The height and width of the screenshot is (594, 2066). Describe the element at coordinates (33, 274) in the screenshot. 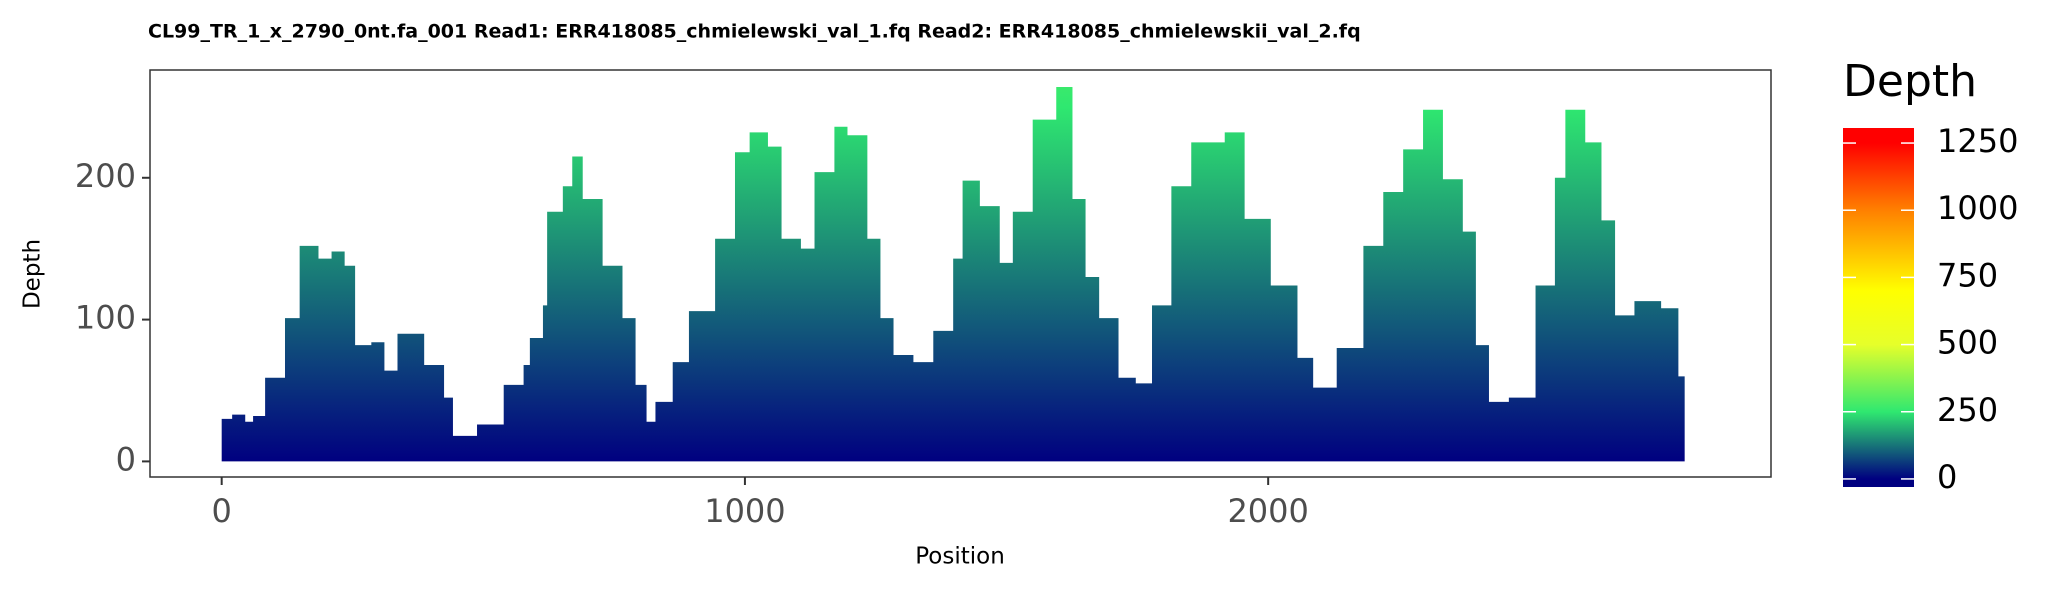

I see `y-axis-label: Depth` at that location.